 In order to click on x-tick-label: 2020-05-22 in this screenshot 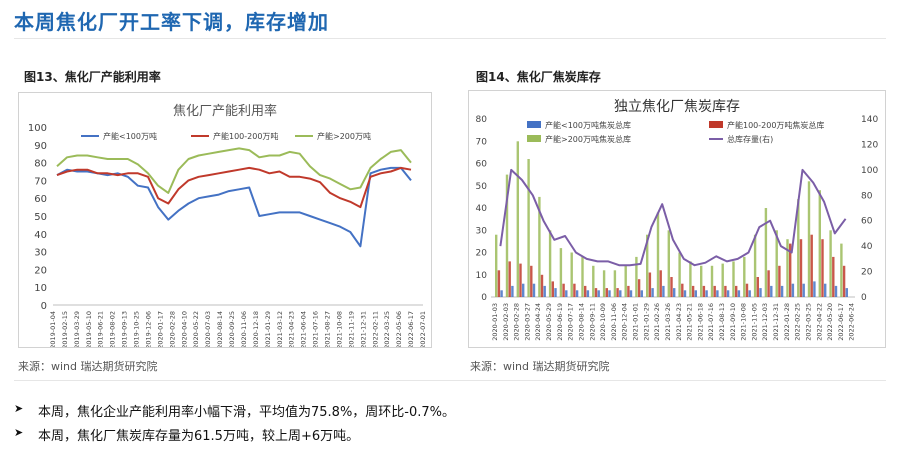, I will do `click(196, 329)`.